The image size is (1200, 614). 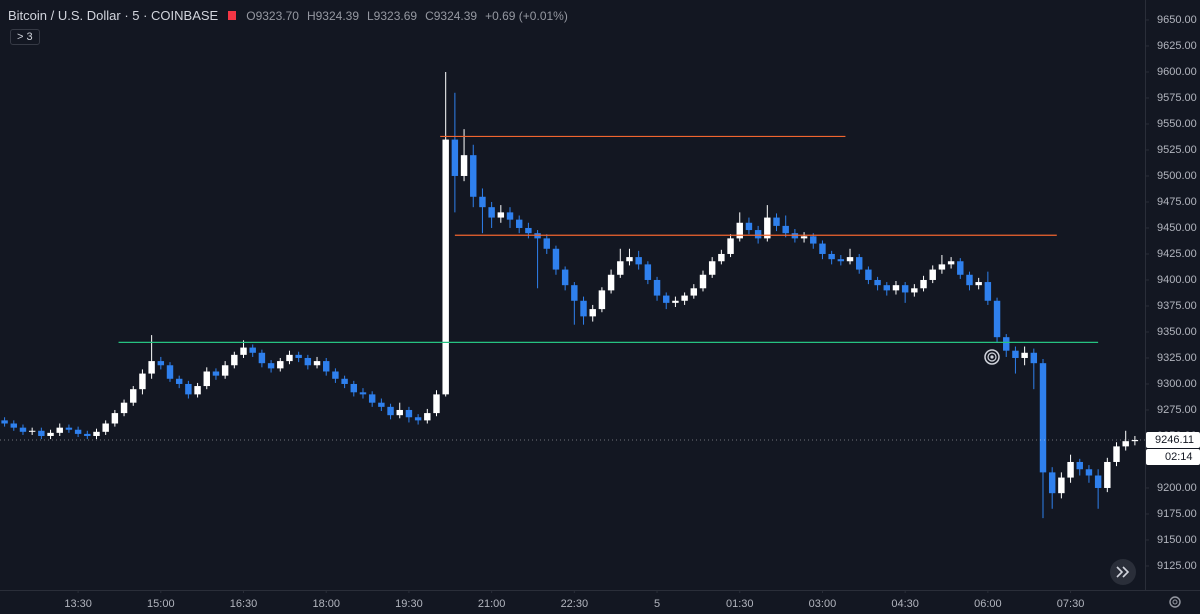 I want to click on x-tick-label: 15:00, so click(x=161, y=604).